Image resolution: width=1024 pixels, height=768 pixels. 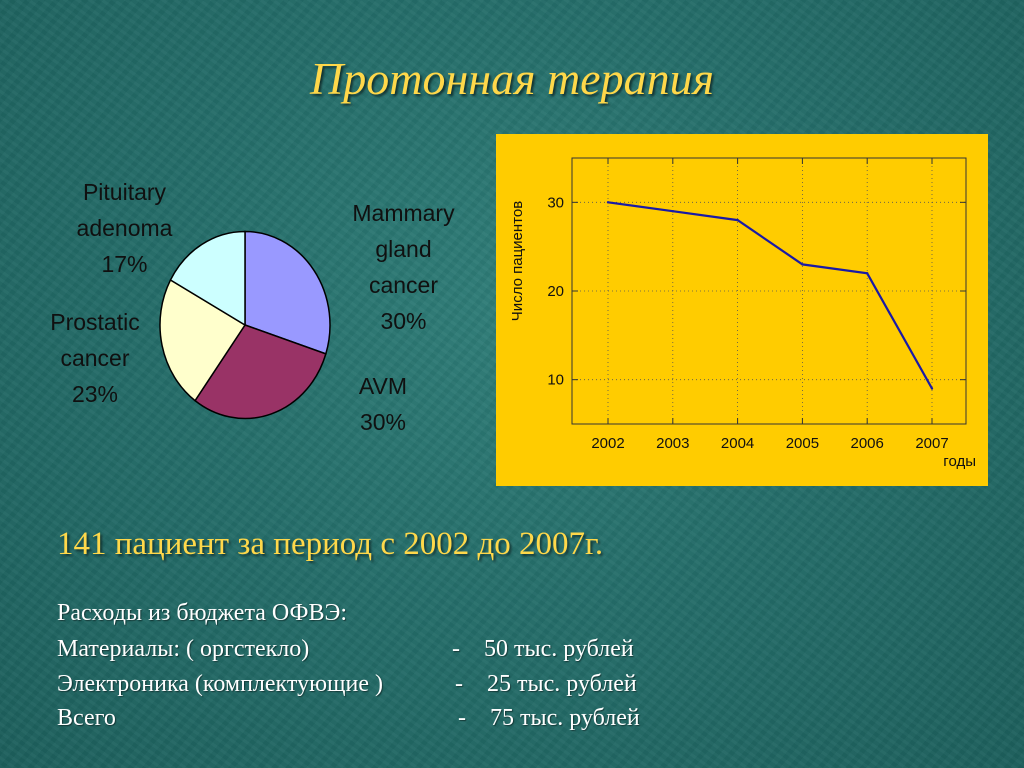 What do you see at coordinates (555, 202) in the screenshot?
I see `y-tick-label: 30` at bounding box center [555, 202].